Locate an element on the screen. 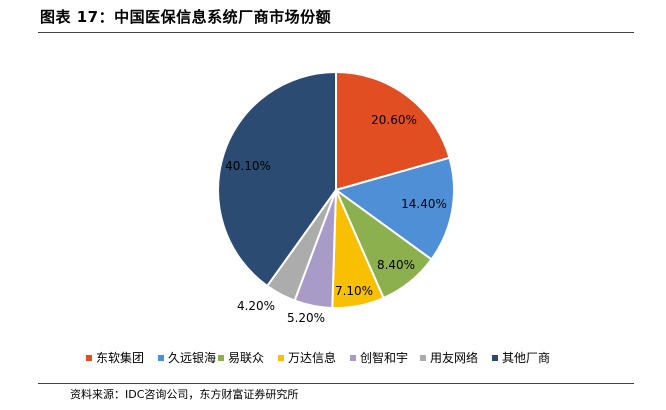 This screenshot has width=666, height=410. slice-label-1: 20.60% is located at coordinates (394, 120).